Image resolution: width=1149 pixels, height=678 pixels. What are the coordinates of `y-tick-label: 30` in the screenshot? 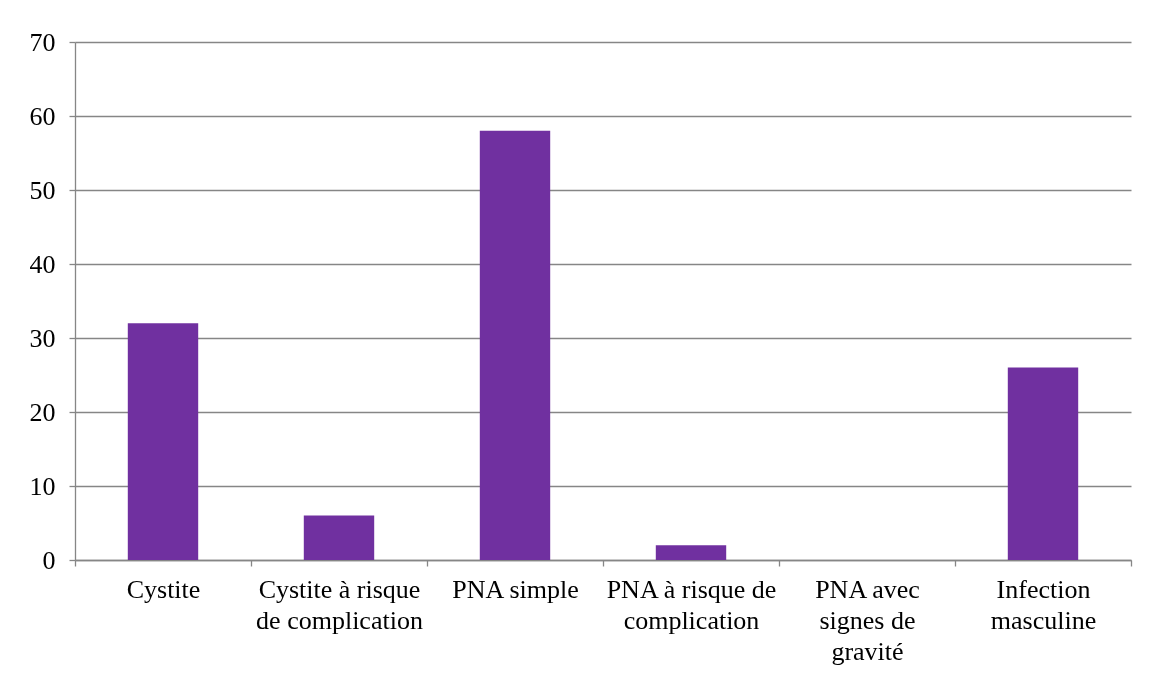 It's located at (42, 338).